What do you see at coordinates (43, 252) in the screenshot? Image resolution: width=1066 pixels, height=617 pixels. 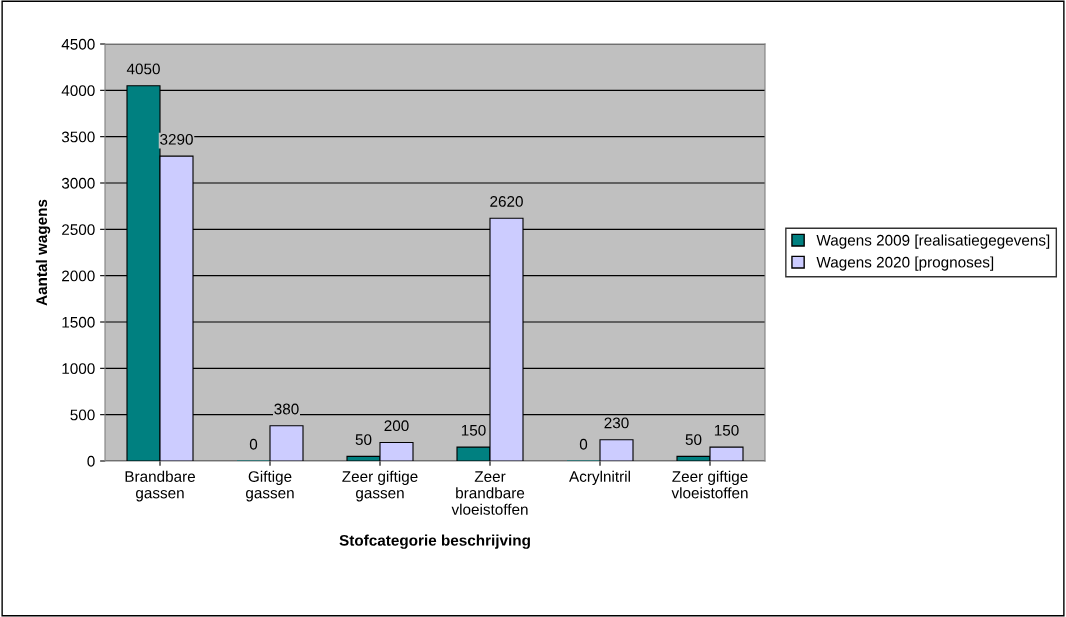 I see `y-axis-title: Aantal wagens` at bounding box center [43, 252].